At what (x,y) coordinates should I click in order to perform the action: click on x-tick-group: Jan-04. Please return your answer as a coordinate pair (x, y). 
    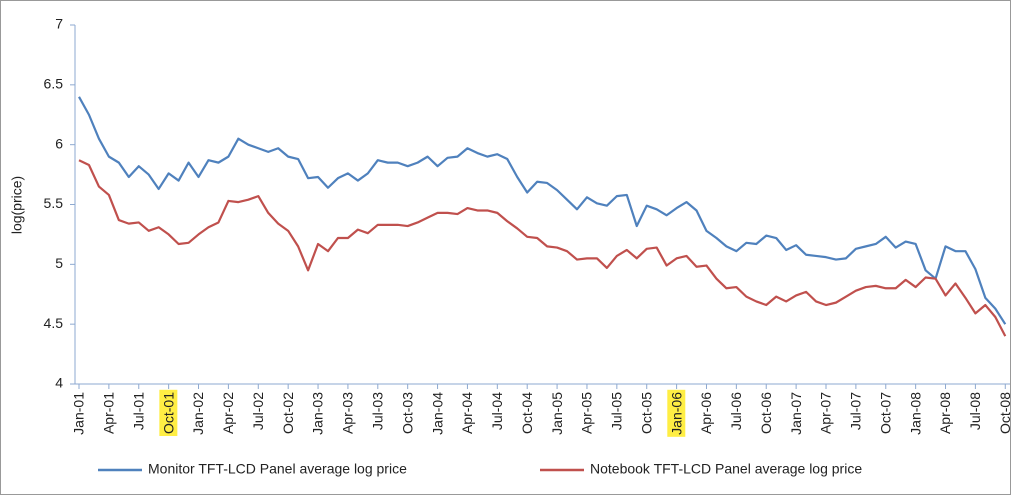
    Looking at the image, I should click on (437, 413).